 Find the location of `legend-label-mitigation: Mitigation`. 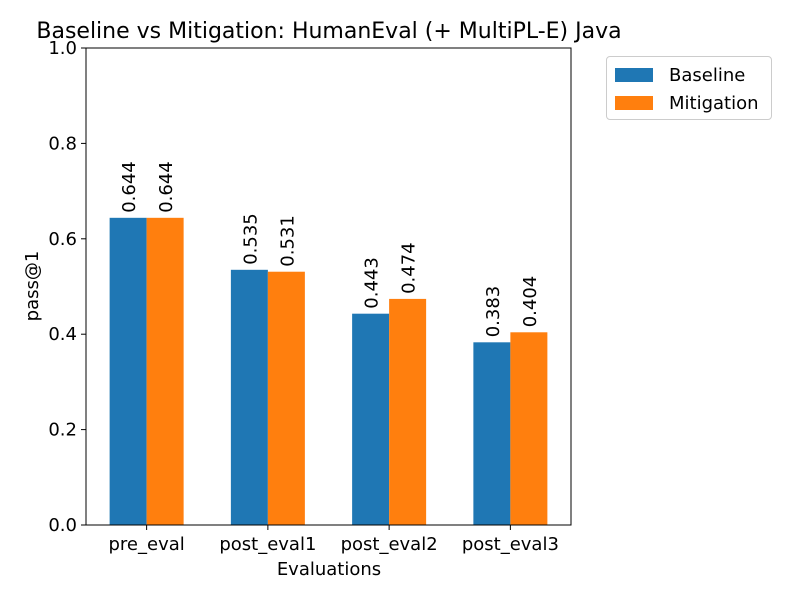

legend-label-mitigation: Mitigation is located at coordinates (714, 103).